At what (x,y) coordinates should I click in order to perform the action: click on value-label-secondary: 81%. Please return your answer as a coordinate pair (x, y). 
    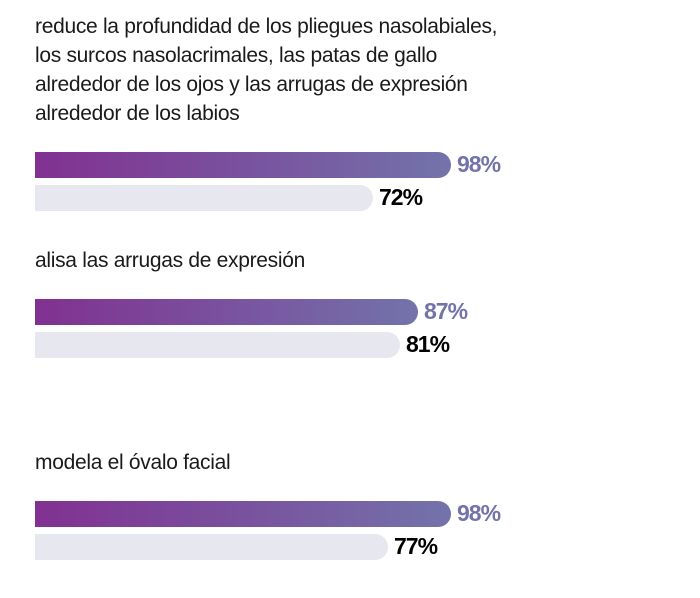
    Looking at the image, I should click on (428, 344).